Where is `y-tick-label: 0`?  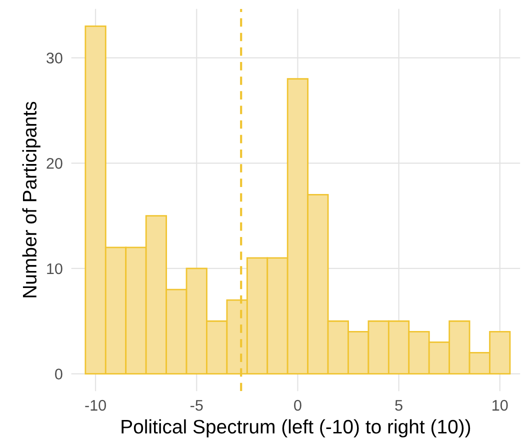 y-tick-label: 0 is located at coordinates (58, 374).